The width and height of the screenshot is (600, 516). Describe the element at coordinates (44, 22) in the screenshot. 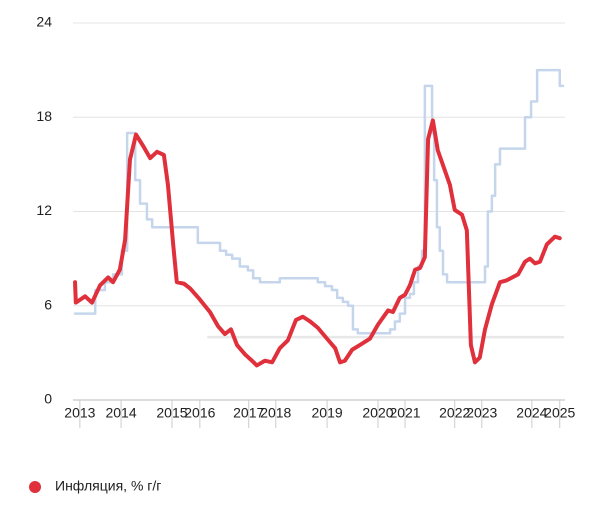

I see `y-tick-label: 24` at that location.